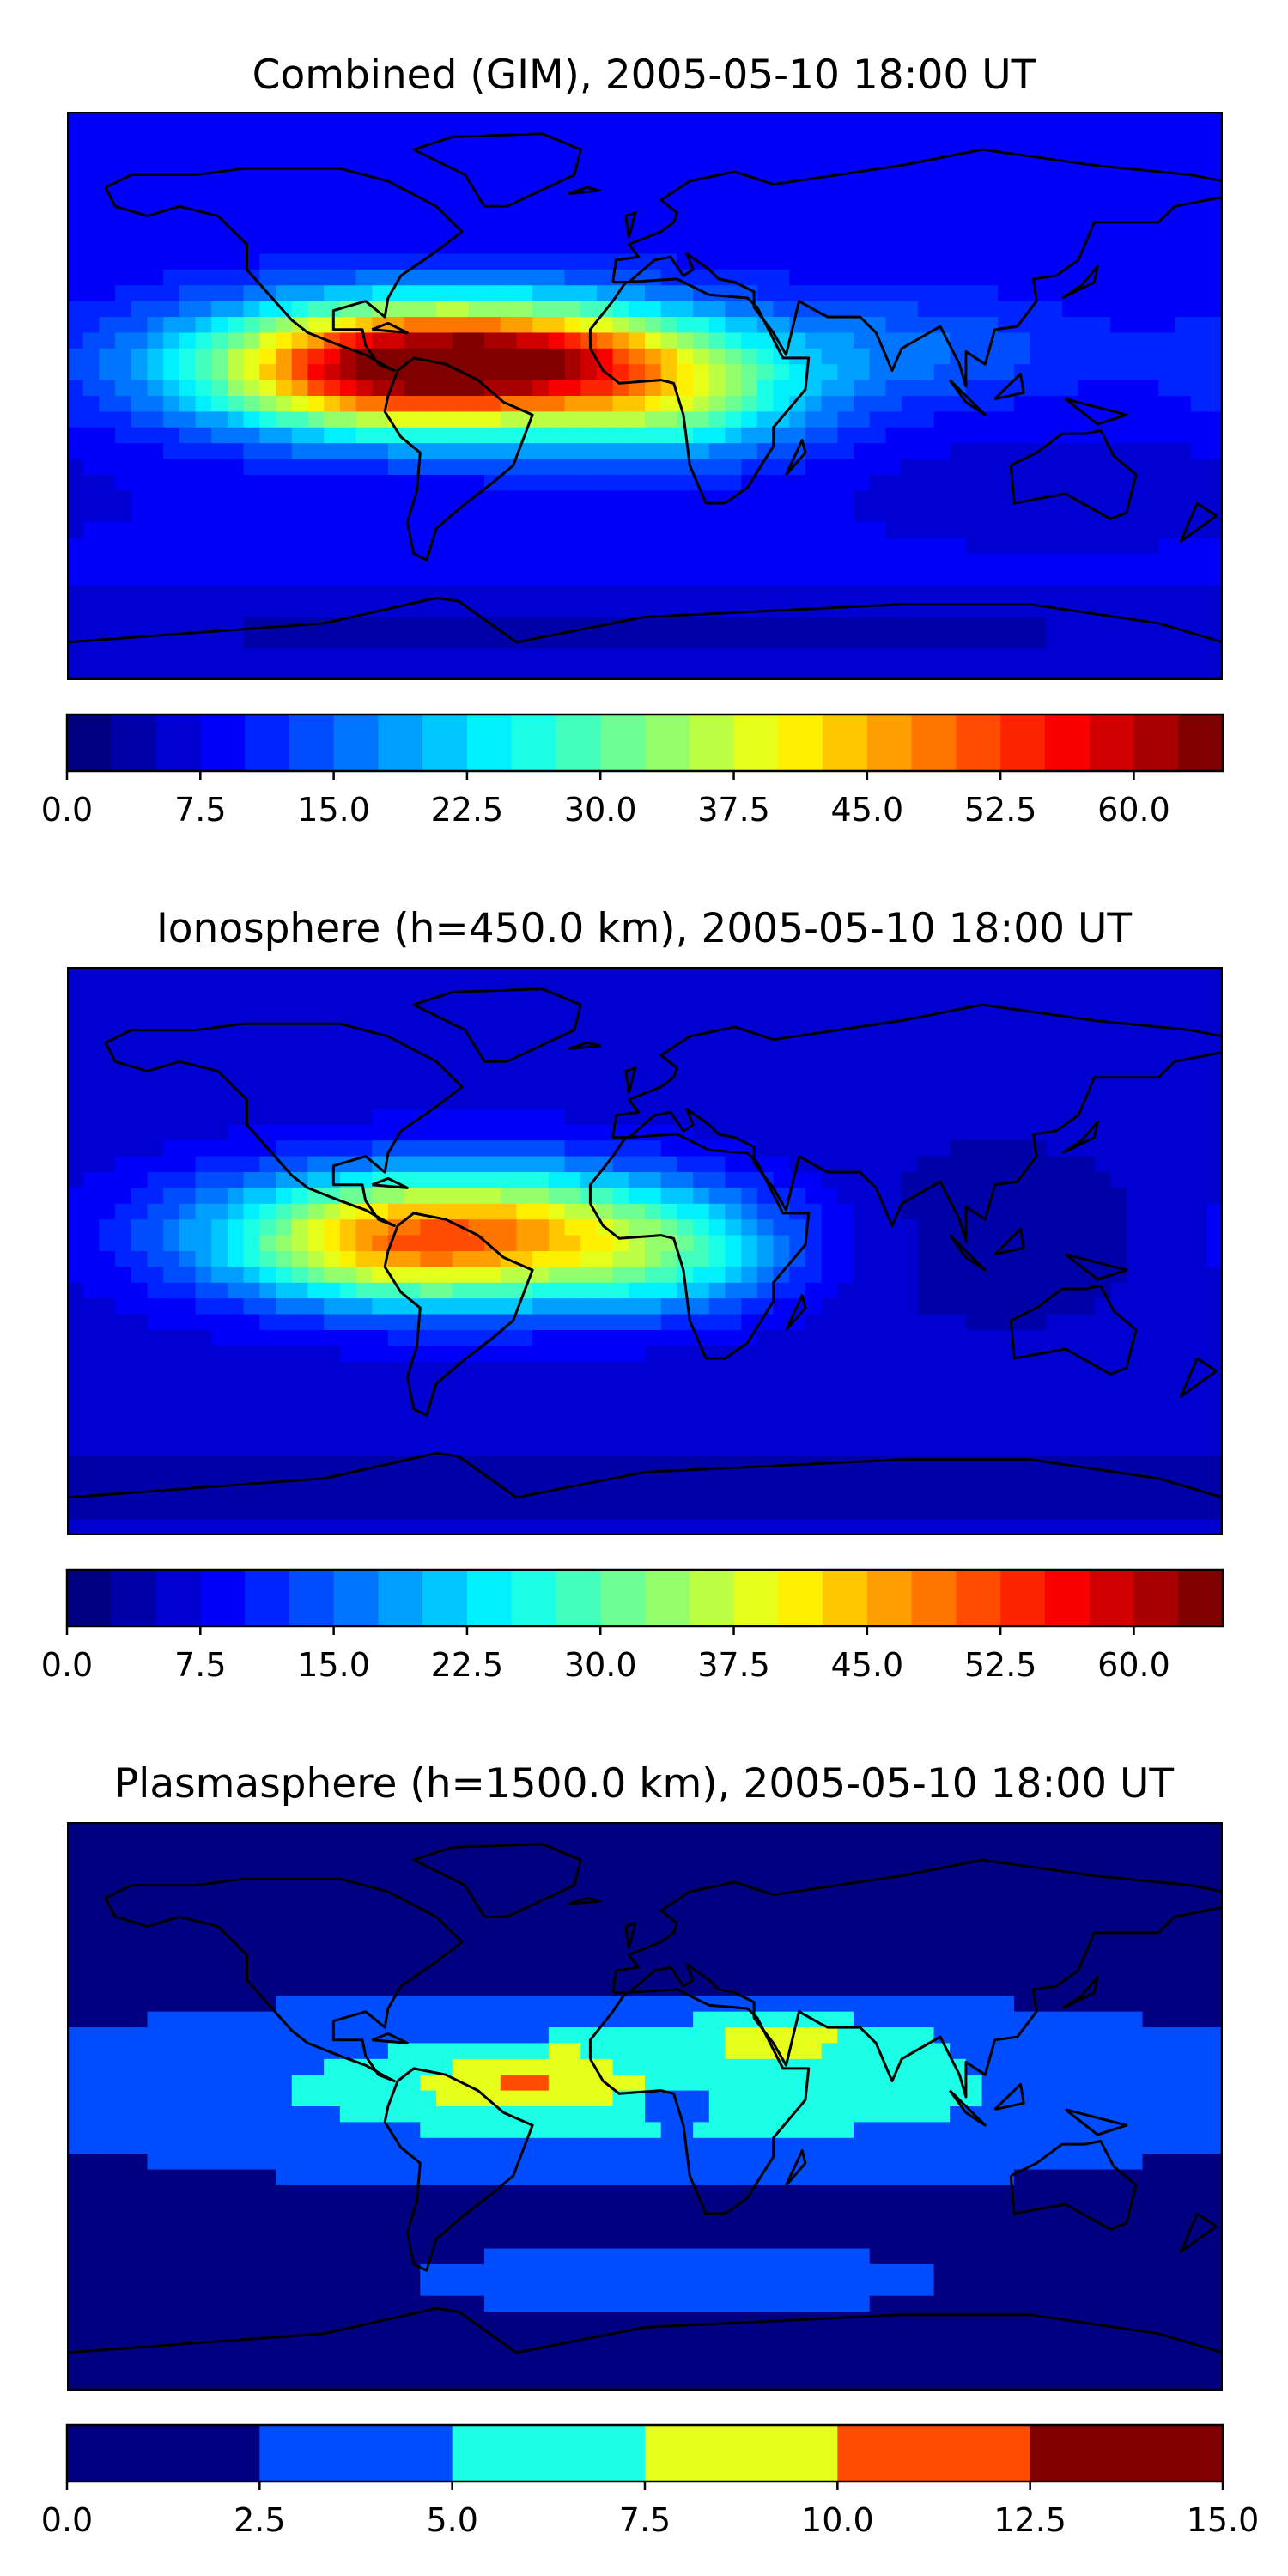 The width and height of the screenshot is (1288, 2576). I want to click on colorbar-tick-label: 45.0, so click(867, 810).